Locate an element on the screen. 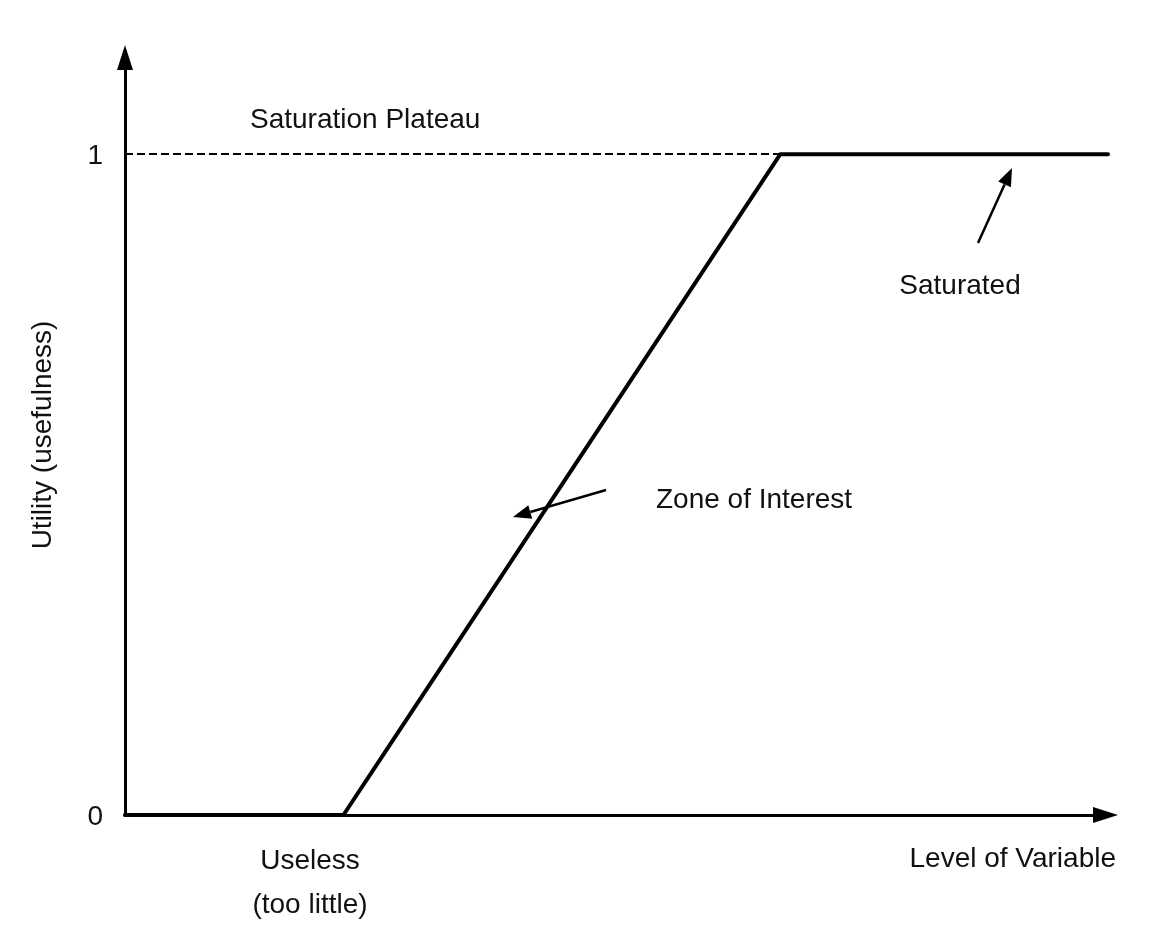 The height and width of the screenshot is (934, 1156). annotation: Saturated is located at coordinates (960, 284).